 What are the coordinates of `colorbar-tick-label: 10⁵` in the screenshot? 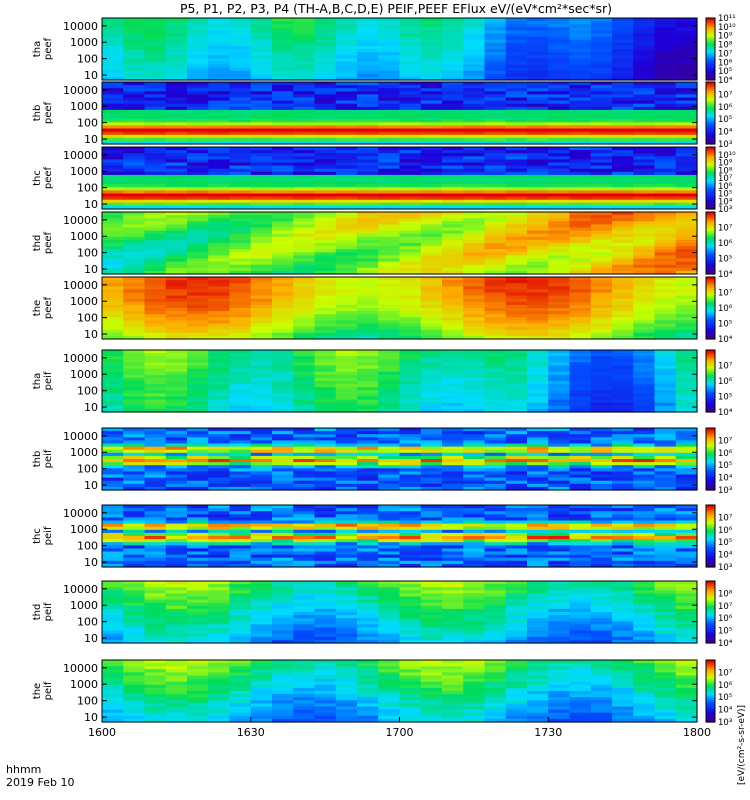 It's located at (725, 398).